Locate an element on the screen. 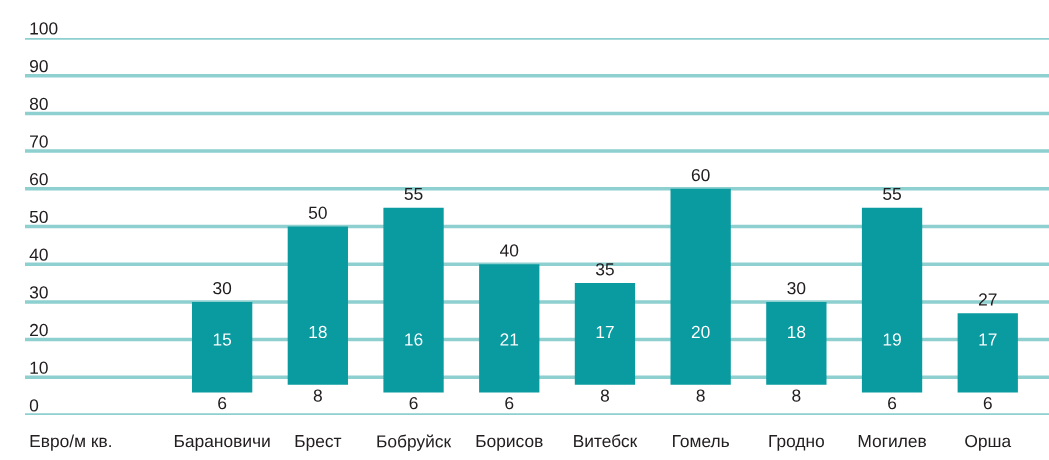 This screenshot has height=460, width=1049. annotation: 21 is located at coordinates (509, 339).